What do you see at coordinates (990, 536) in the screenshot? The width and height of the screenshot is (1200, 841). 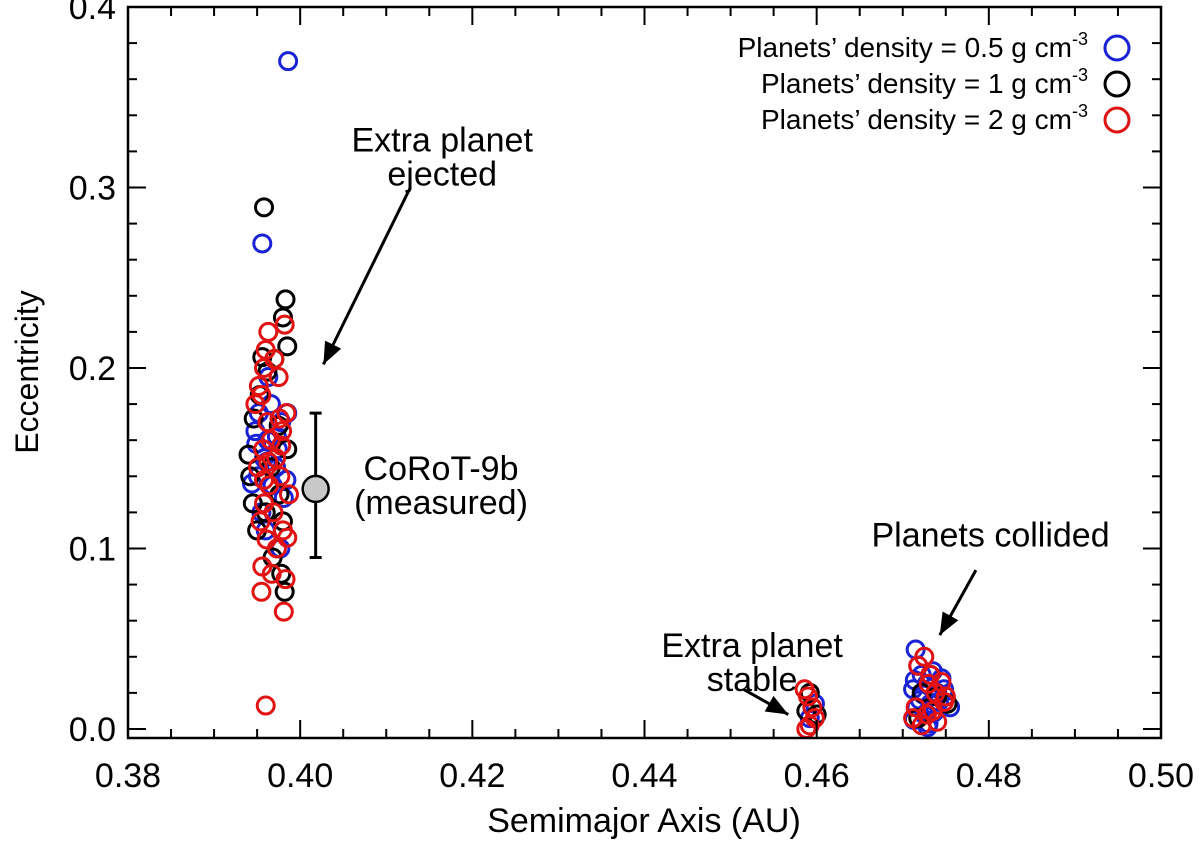 I see `annotation-1-line-0: Planets collided` at bounding box center [990, 536].